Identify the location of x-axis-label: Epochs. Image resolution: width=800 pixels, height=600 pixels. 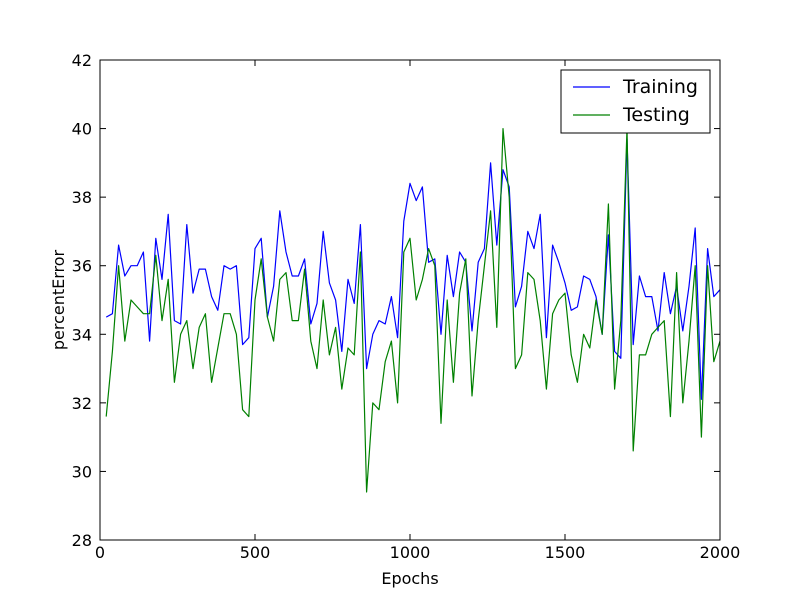
(409, 578).